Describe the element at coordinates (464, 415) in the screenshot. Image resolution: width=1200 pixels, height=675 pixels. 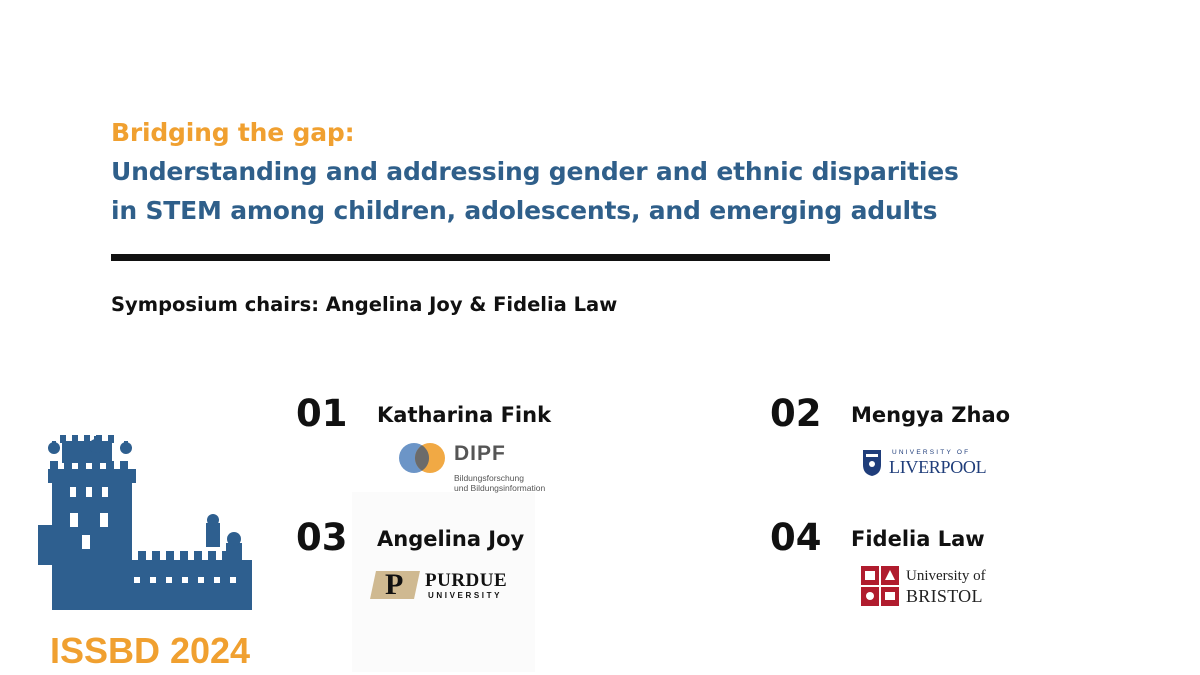
I see `speaker-name: Katharina Fink` at that location.